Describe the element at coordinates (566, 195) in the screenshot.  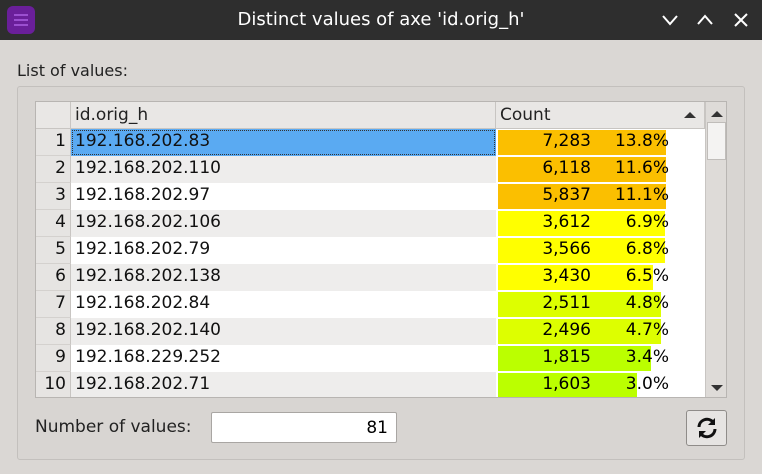
I see `count-text: 5,837` at that location.